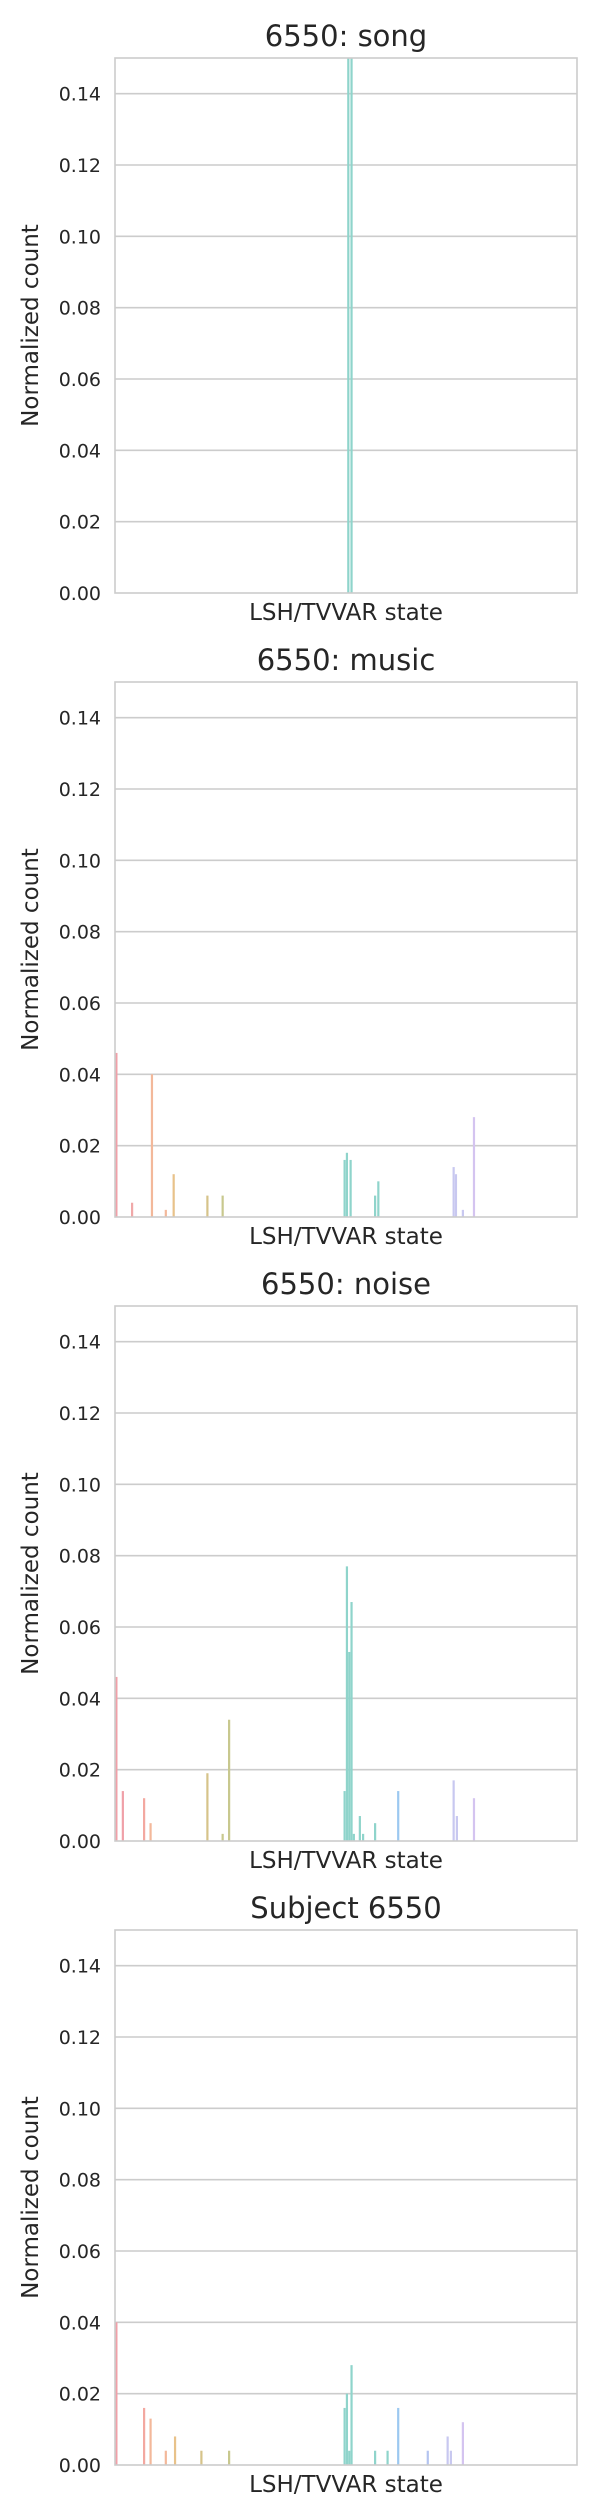 Image resolution: width=600 pixels, height=2520 pixels. What do you see at coordinates (346, 660) in the screenshot?
I see `chart-title: 6550: music` at bounding box center [346, 660].